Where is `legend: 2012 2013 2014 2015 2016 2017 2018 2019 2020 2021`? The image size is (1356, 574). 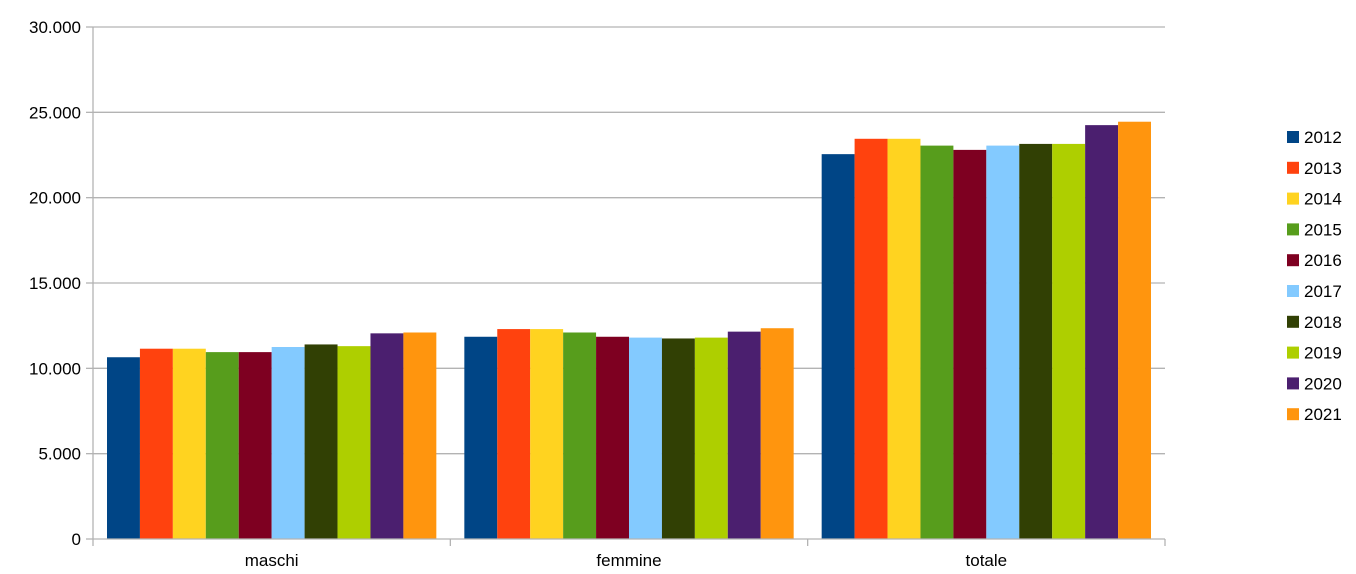 legend: 2012 2013 2014 2015 2016 2017 2018 2019 2020 2021 is located at coordinates (1314, 276).